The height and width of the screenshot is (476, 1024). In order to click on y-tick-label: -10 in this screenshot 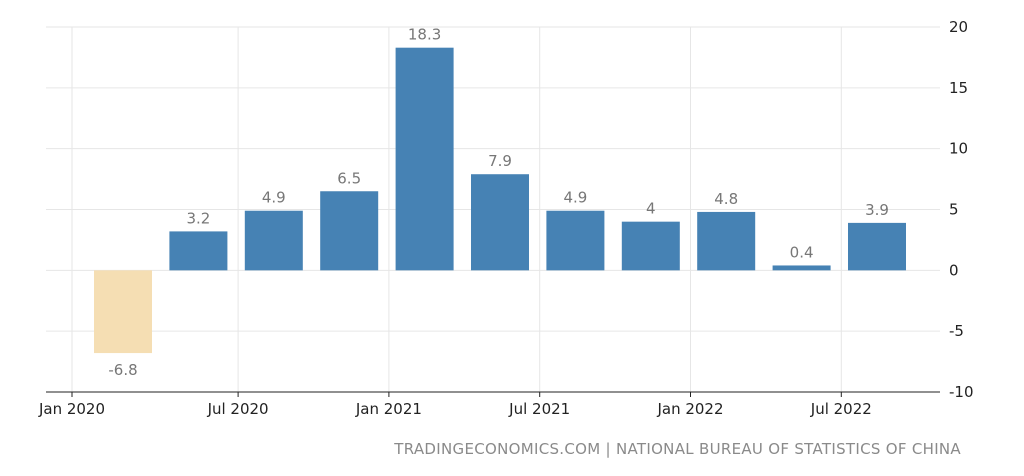, I will do `click(961, 392)`.